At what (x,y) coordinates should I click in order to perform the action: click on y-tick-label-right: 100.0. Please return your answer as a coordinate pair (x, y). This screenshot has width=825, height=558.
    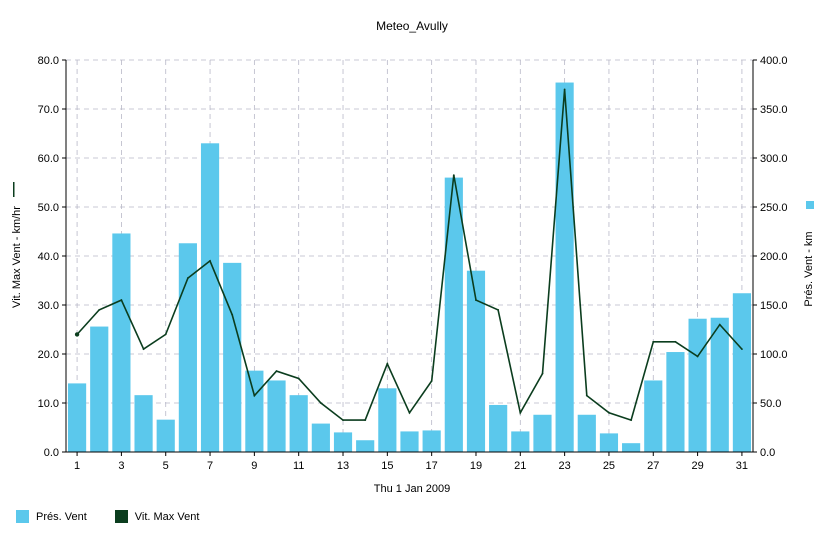
    Looking at the image, I should click on (774, 355).